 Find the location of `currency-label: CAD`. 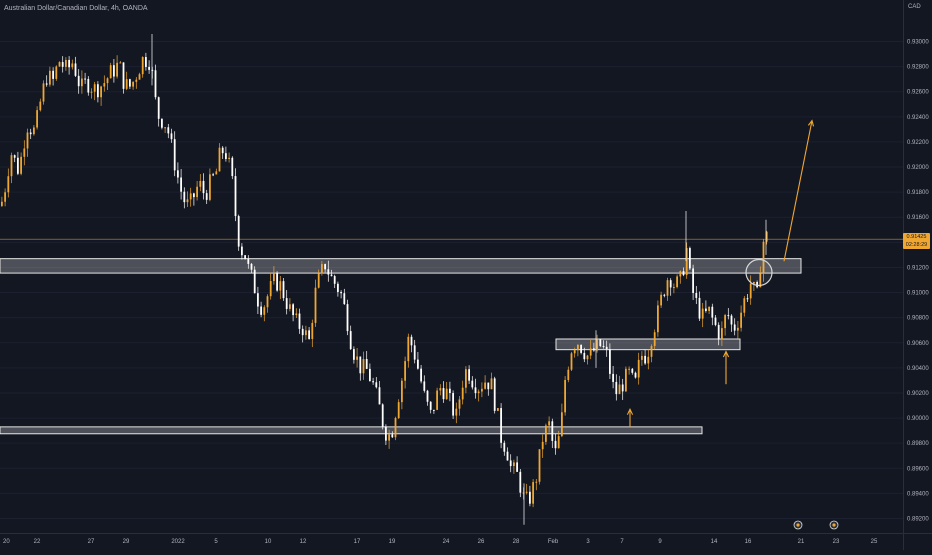

currency-label: CAD is located at coordinates (914, 7).